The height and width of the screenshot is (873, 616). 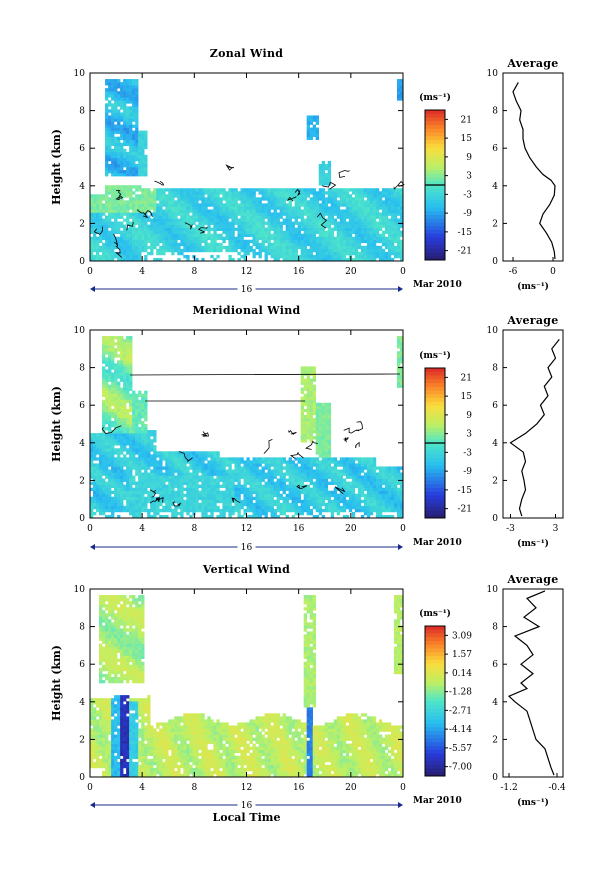 What do you see at coordinates (513, 272) in the screenshot?
I see `profile-x-tick-label: -6` at bounding box center [513, 272].